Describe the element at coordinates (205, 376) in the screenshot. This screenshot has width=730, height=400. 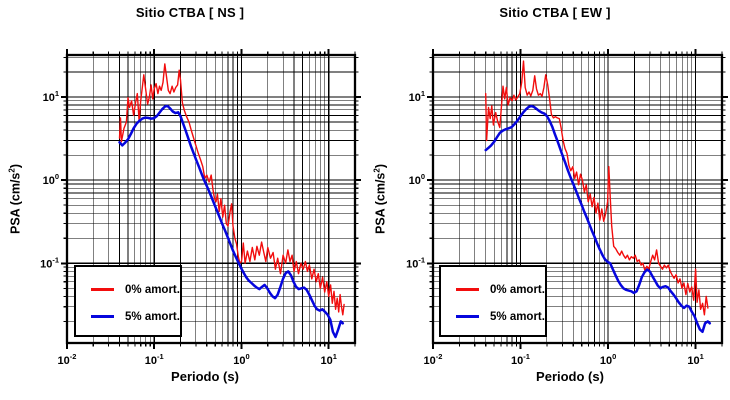
I see `panel-ns-x-axis-label: Periodo (s)` at that location.